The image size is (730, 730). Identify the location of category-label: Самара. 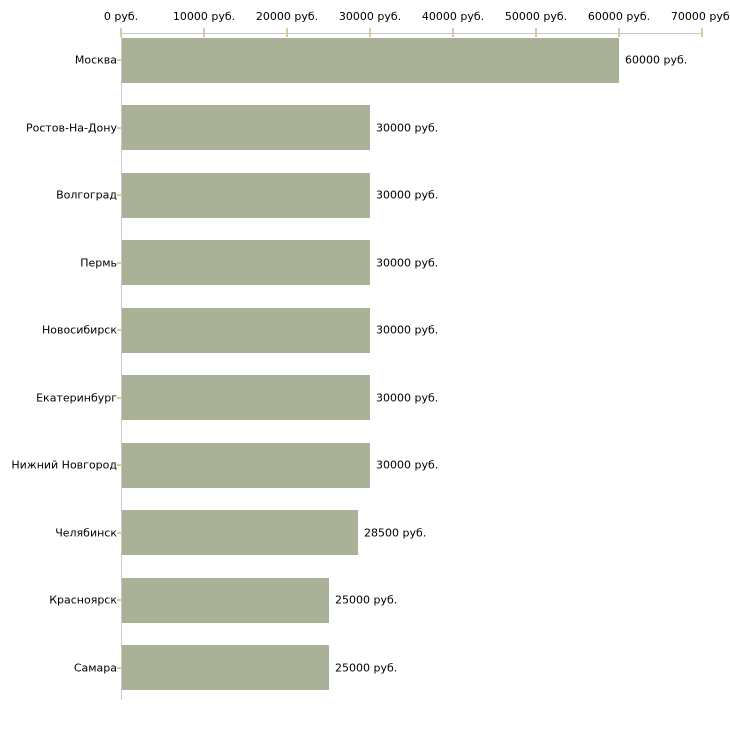
(95, 667).